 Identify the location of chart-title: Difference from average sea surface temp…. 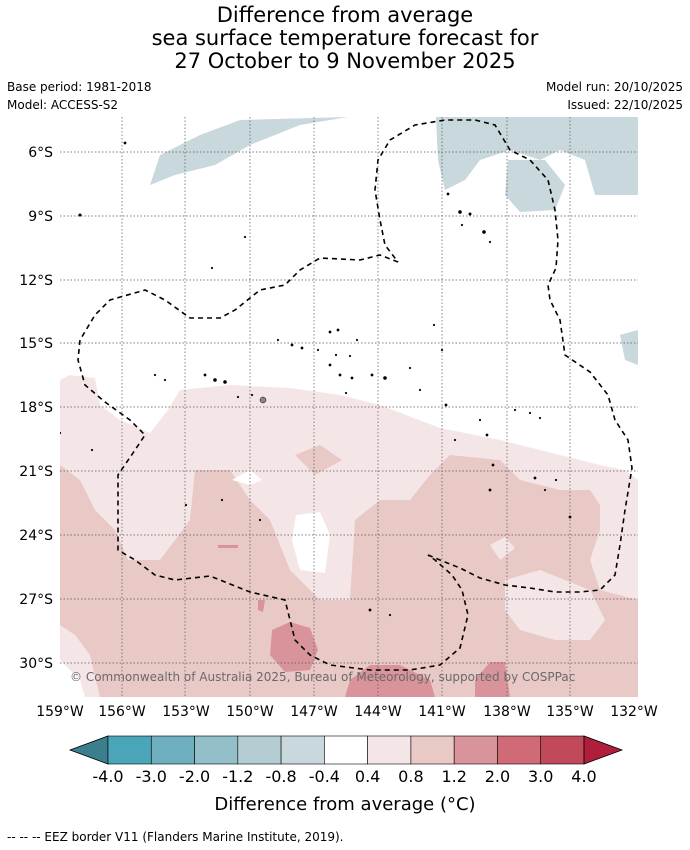
(345, 38).